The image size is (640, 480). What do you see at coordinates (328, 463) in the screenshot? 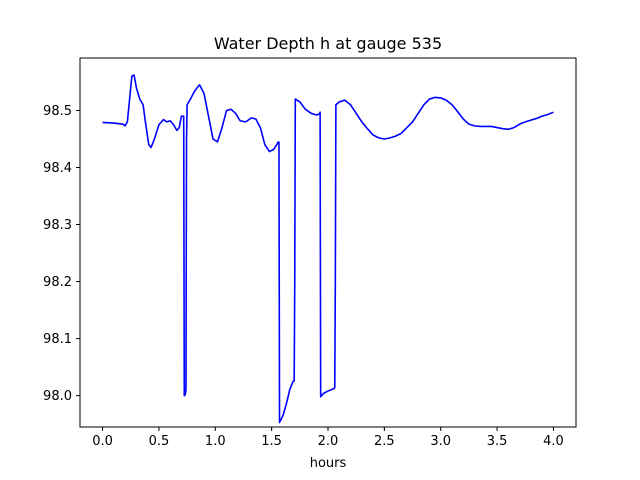
I see `x-axis-label: hours` at bounding box center [328, 463].